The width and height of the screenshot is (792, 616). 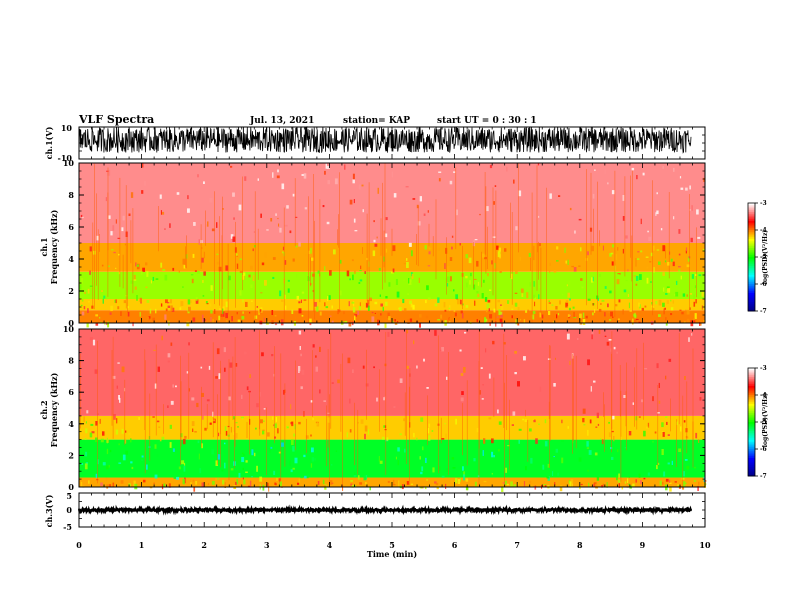 I want to click on time-axis-label: Time (min), so click(x=392, y=554).